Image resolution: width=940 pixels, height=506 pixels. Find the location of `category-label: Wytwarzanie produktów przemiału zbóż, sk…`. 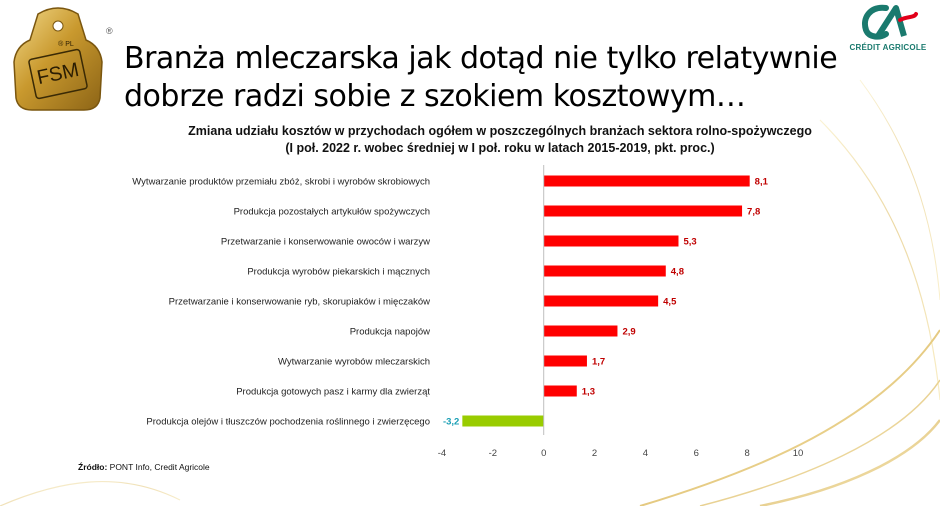

category-label: Wytwarzanie produktów przemiału zbóż, sk… is located at coordinates (281, 182).